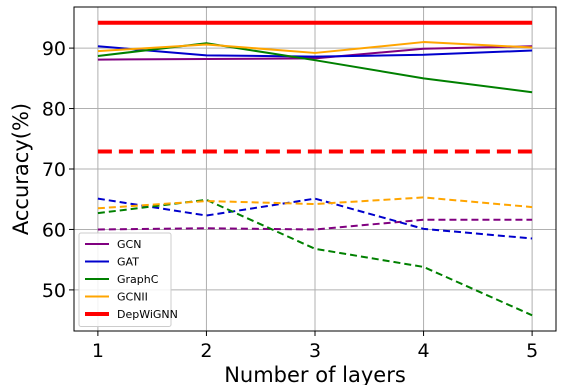  What do you see at coordinates (54, 291) in the screenshot?
I see `y-tick-label: 50` at bounding box center [54, 291].